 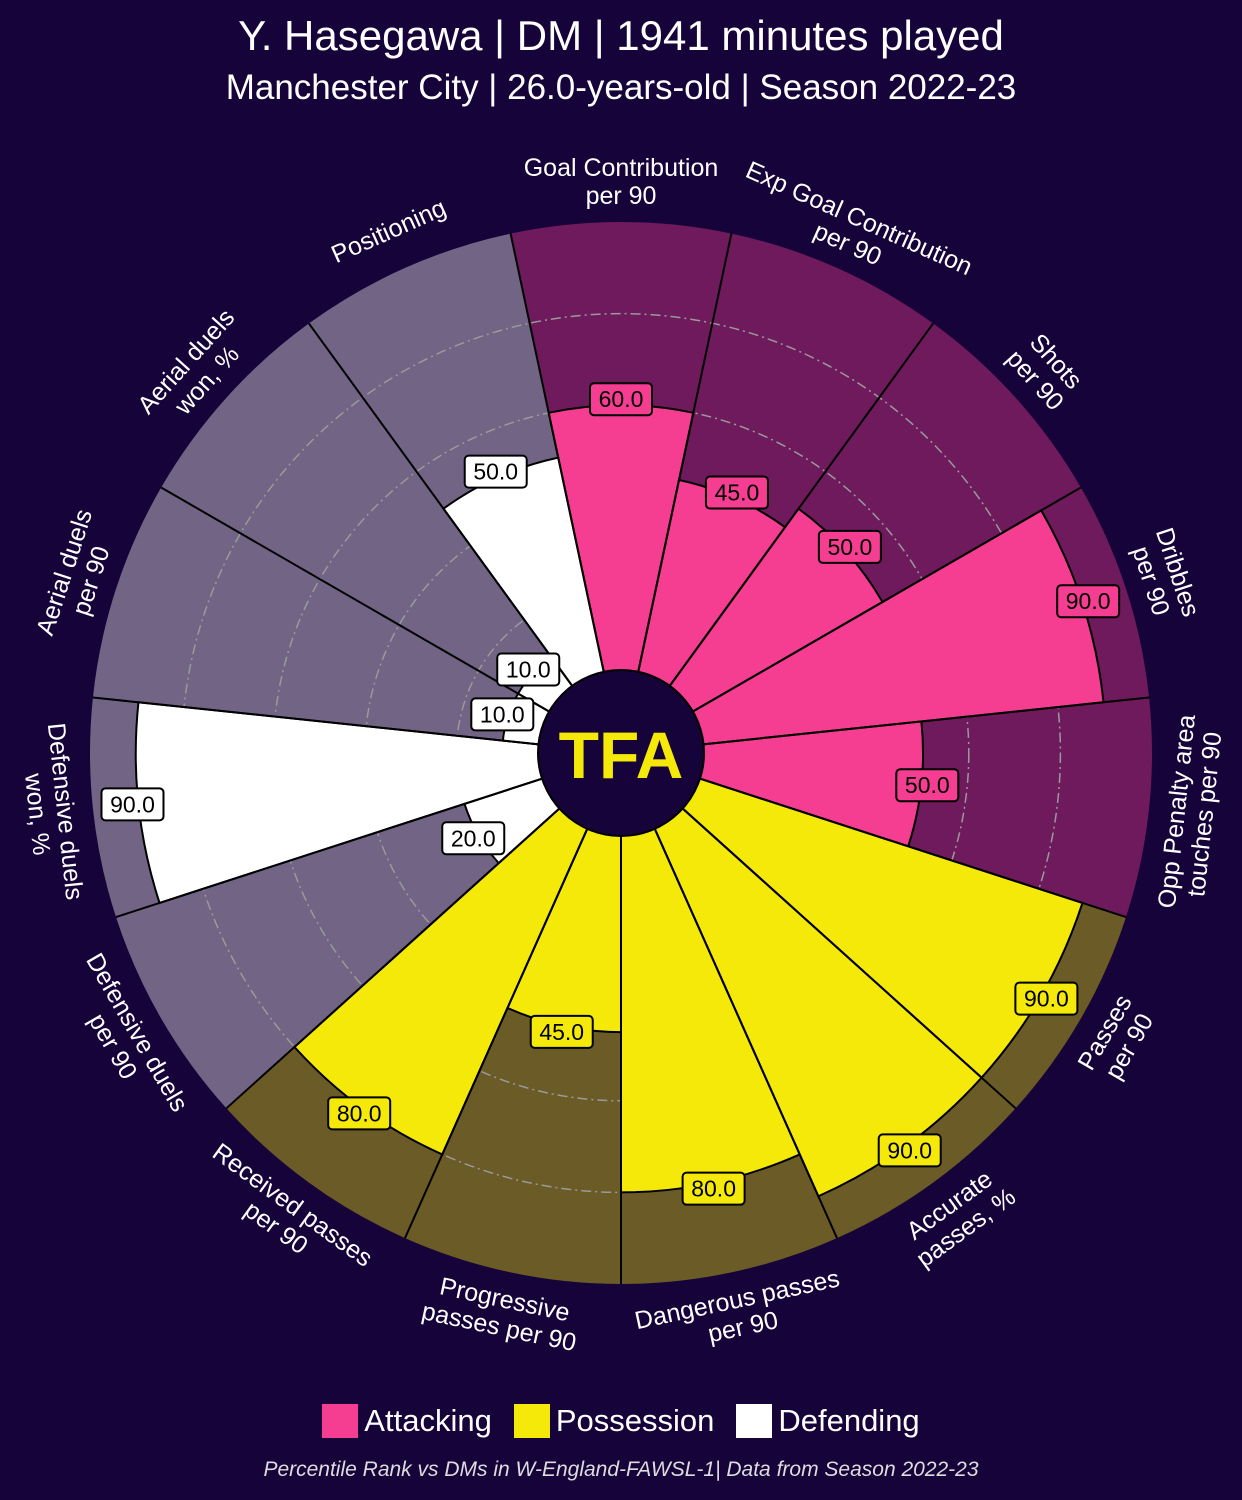 What do you see at coordinates (621, 35) in the screenshot?
I see `chart-title: Y. Hasegawa | DM | 1941 minutes played` at bounding box center [621, 35].